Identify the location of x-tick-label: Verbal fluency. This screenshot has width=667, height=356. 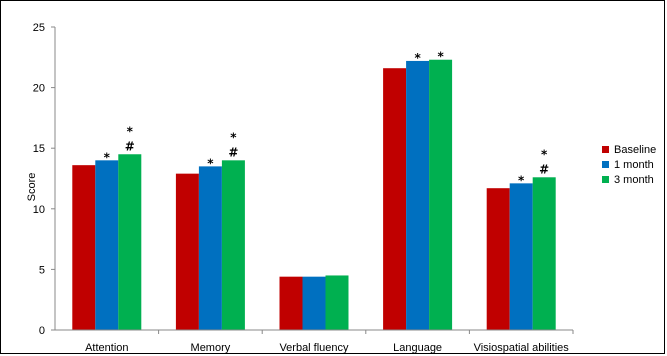
(314, 348).